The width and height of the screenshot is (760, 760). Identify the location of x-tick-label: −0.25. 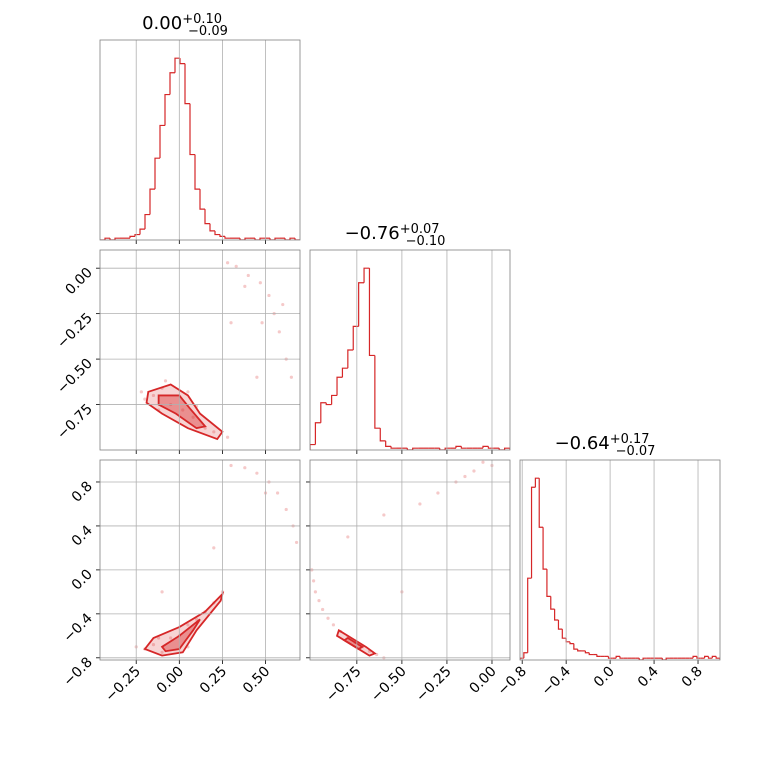
(123, 685).